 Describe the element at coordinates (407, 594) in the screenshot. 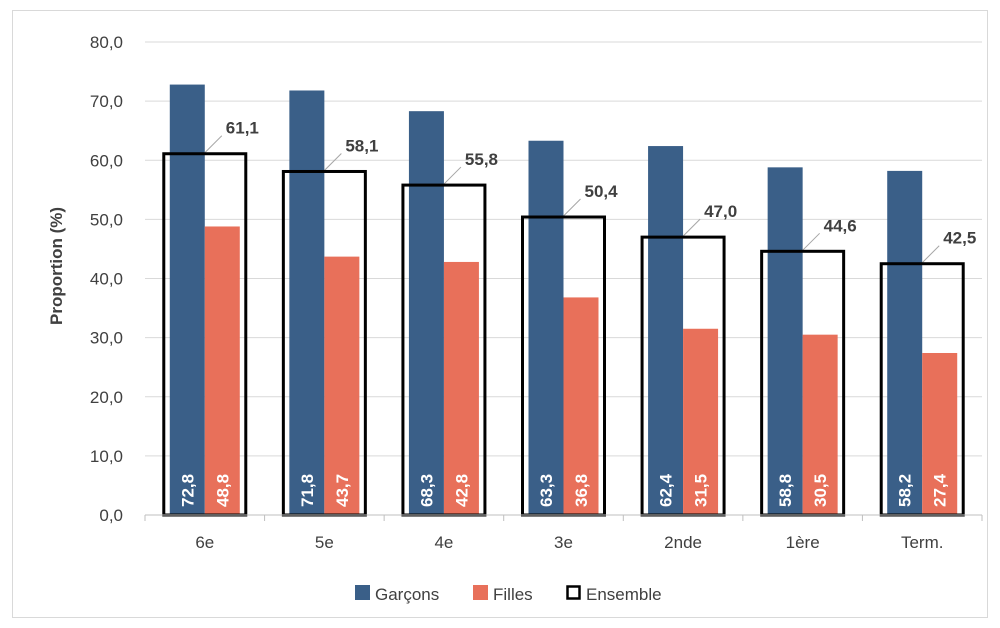

I see `legend-label: Garçons` at that location.